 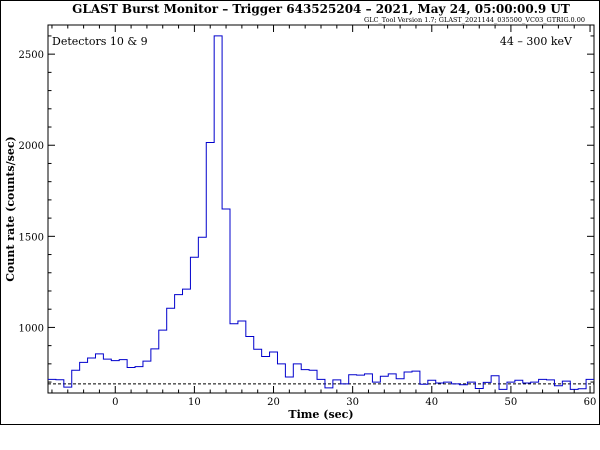 What do you see at coordinates (194, 402) in the screenshot?
I see `x-tick-label: 10` at bounding box center [194, 402].